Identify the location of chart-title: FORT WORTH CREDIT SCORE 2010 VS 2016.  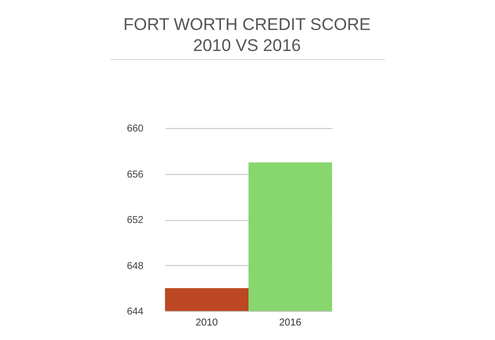
(247, 35).